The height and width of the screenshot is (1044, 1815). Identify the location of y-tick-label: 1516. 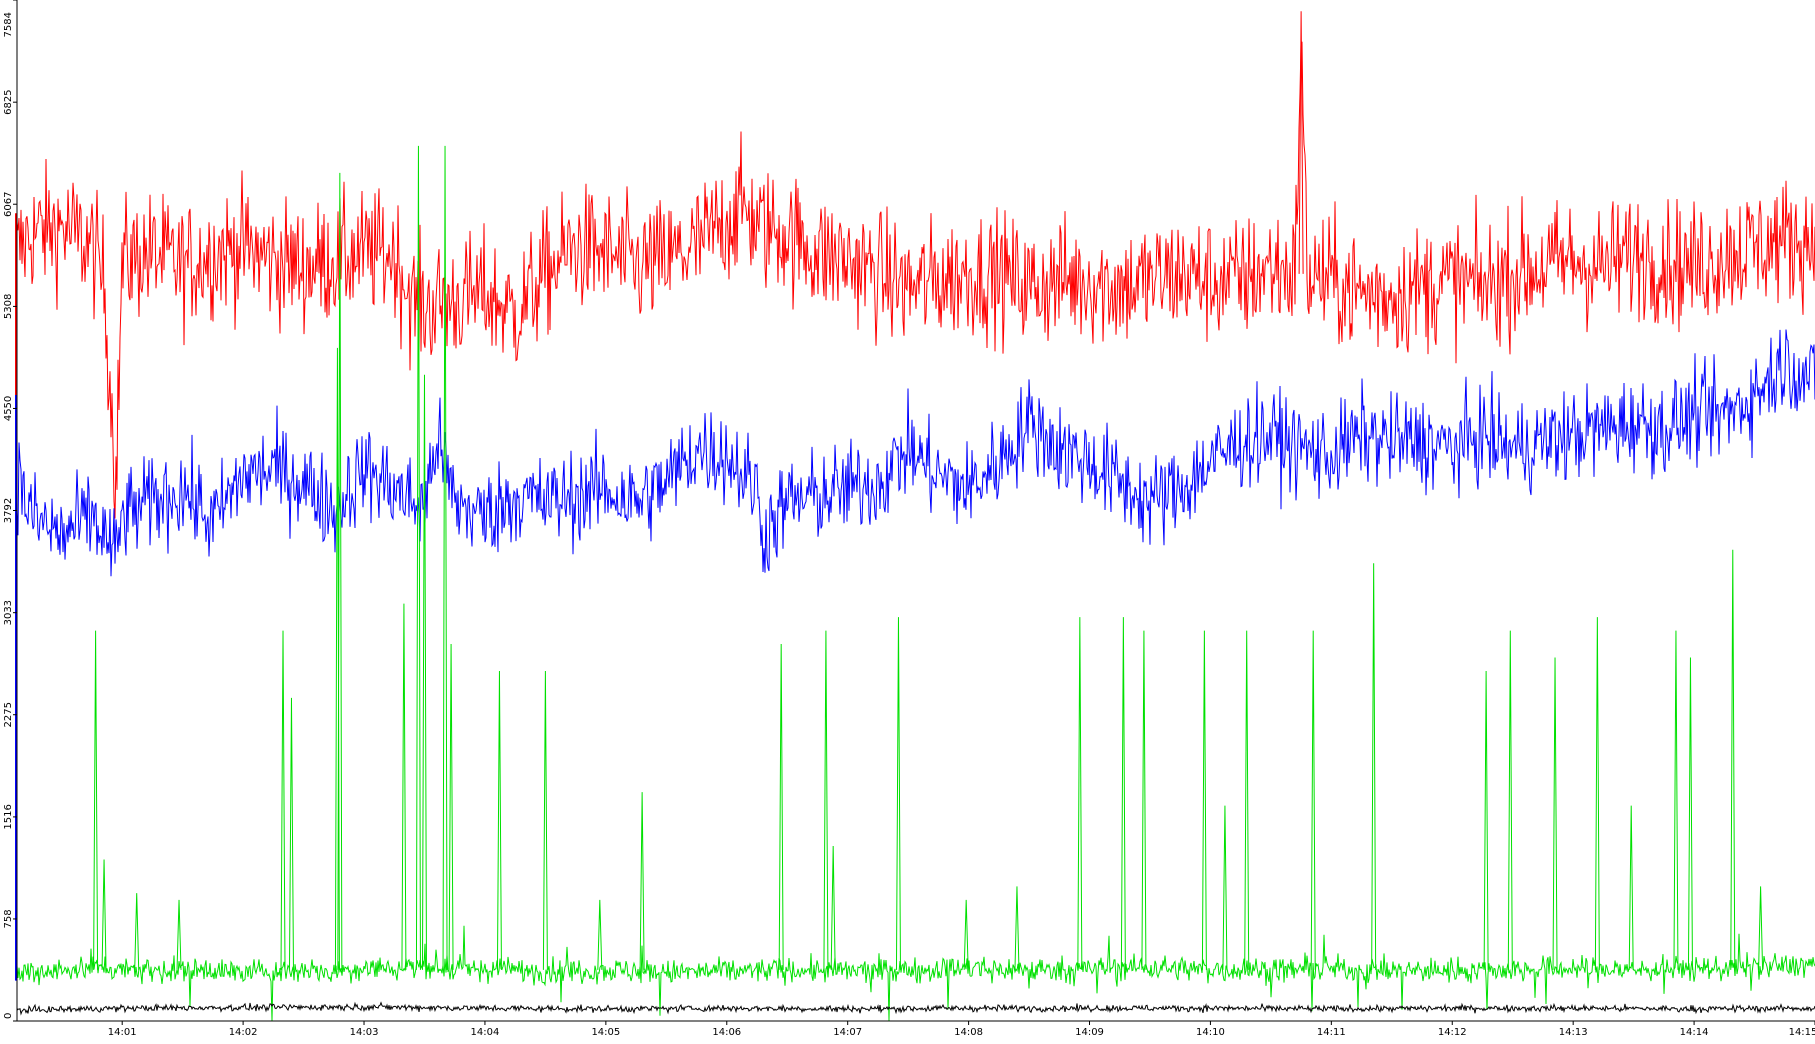
(8, 816).